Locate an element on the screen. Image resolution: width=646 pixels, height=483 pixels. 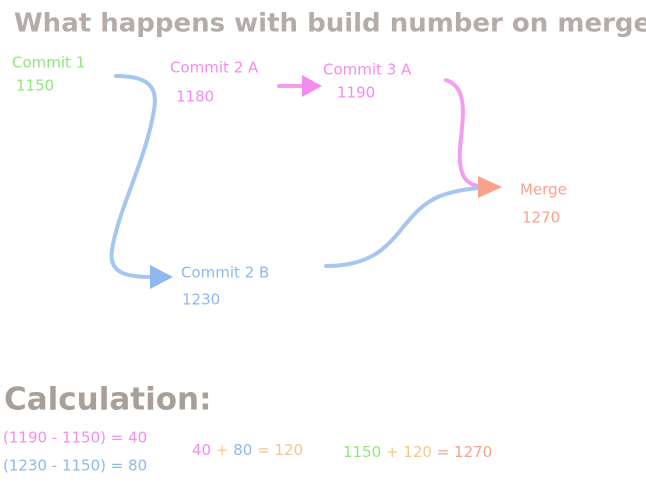
node-number: 1230 is located at coordinates (201, 300).